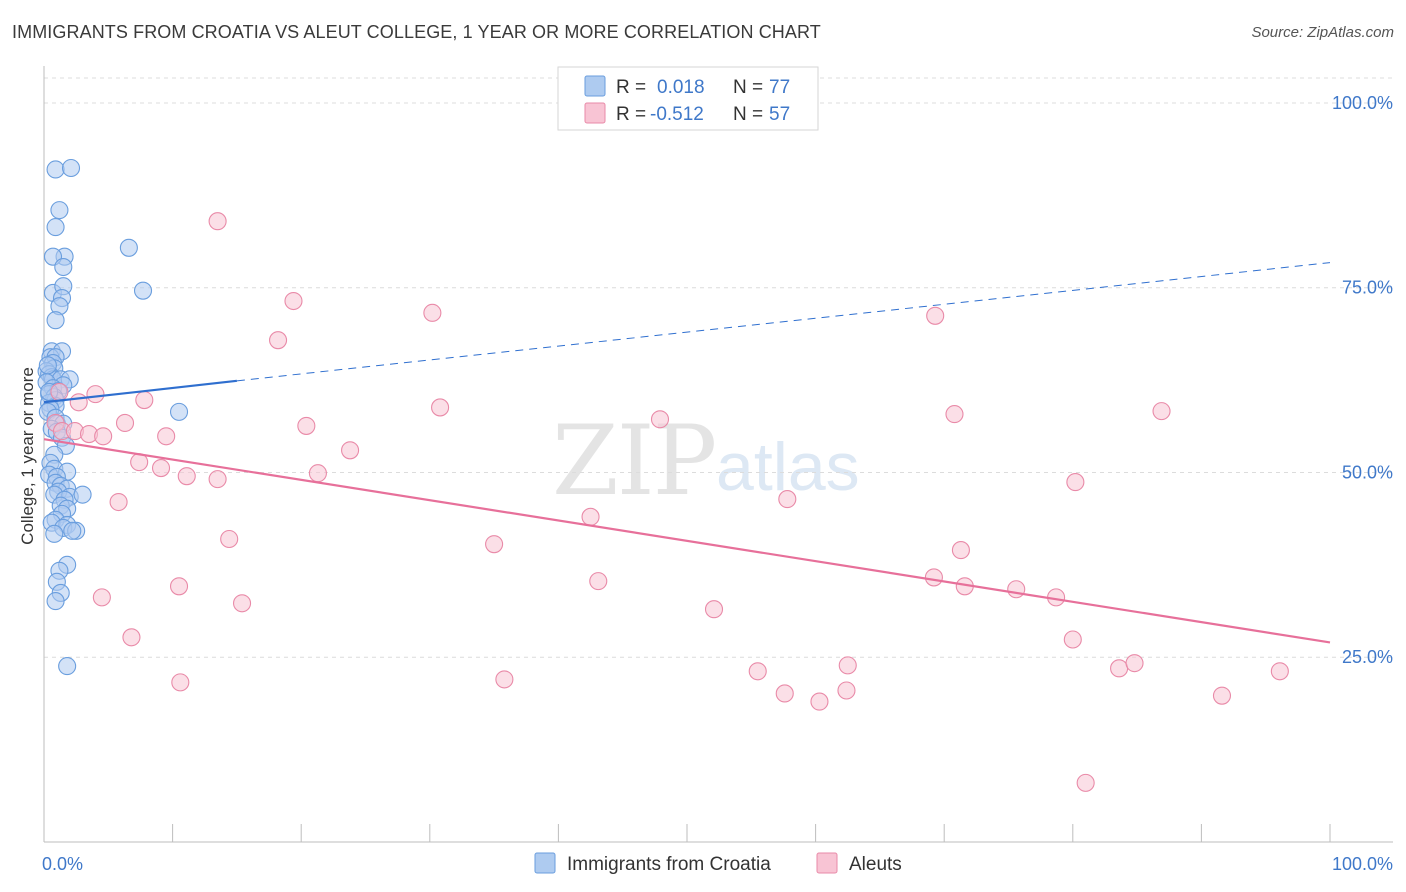  Describe the element at coordinates (783, 322) in the screenshot. I see `croatia-trend-dashed` at that location.